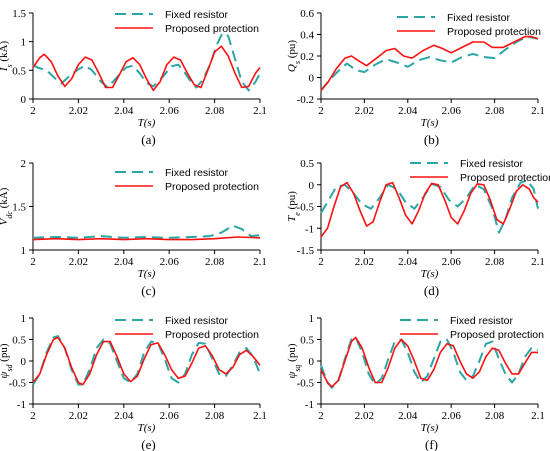 The height and width of the screenshot is (451, 550). I want to click on panel-label: (f), so click(431, 444).